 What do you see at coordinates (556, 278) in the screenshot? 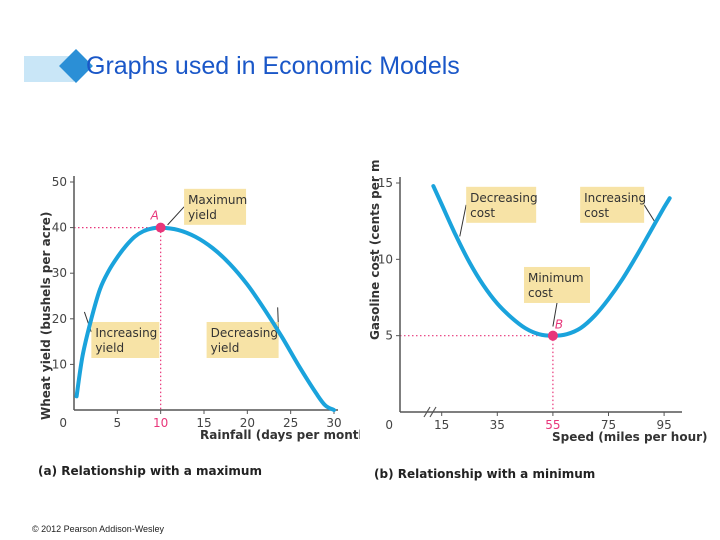
I see `callout-text: Minimum` at bounding box center [556, 278].